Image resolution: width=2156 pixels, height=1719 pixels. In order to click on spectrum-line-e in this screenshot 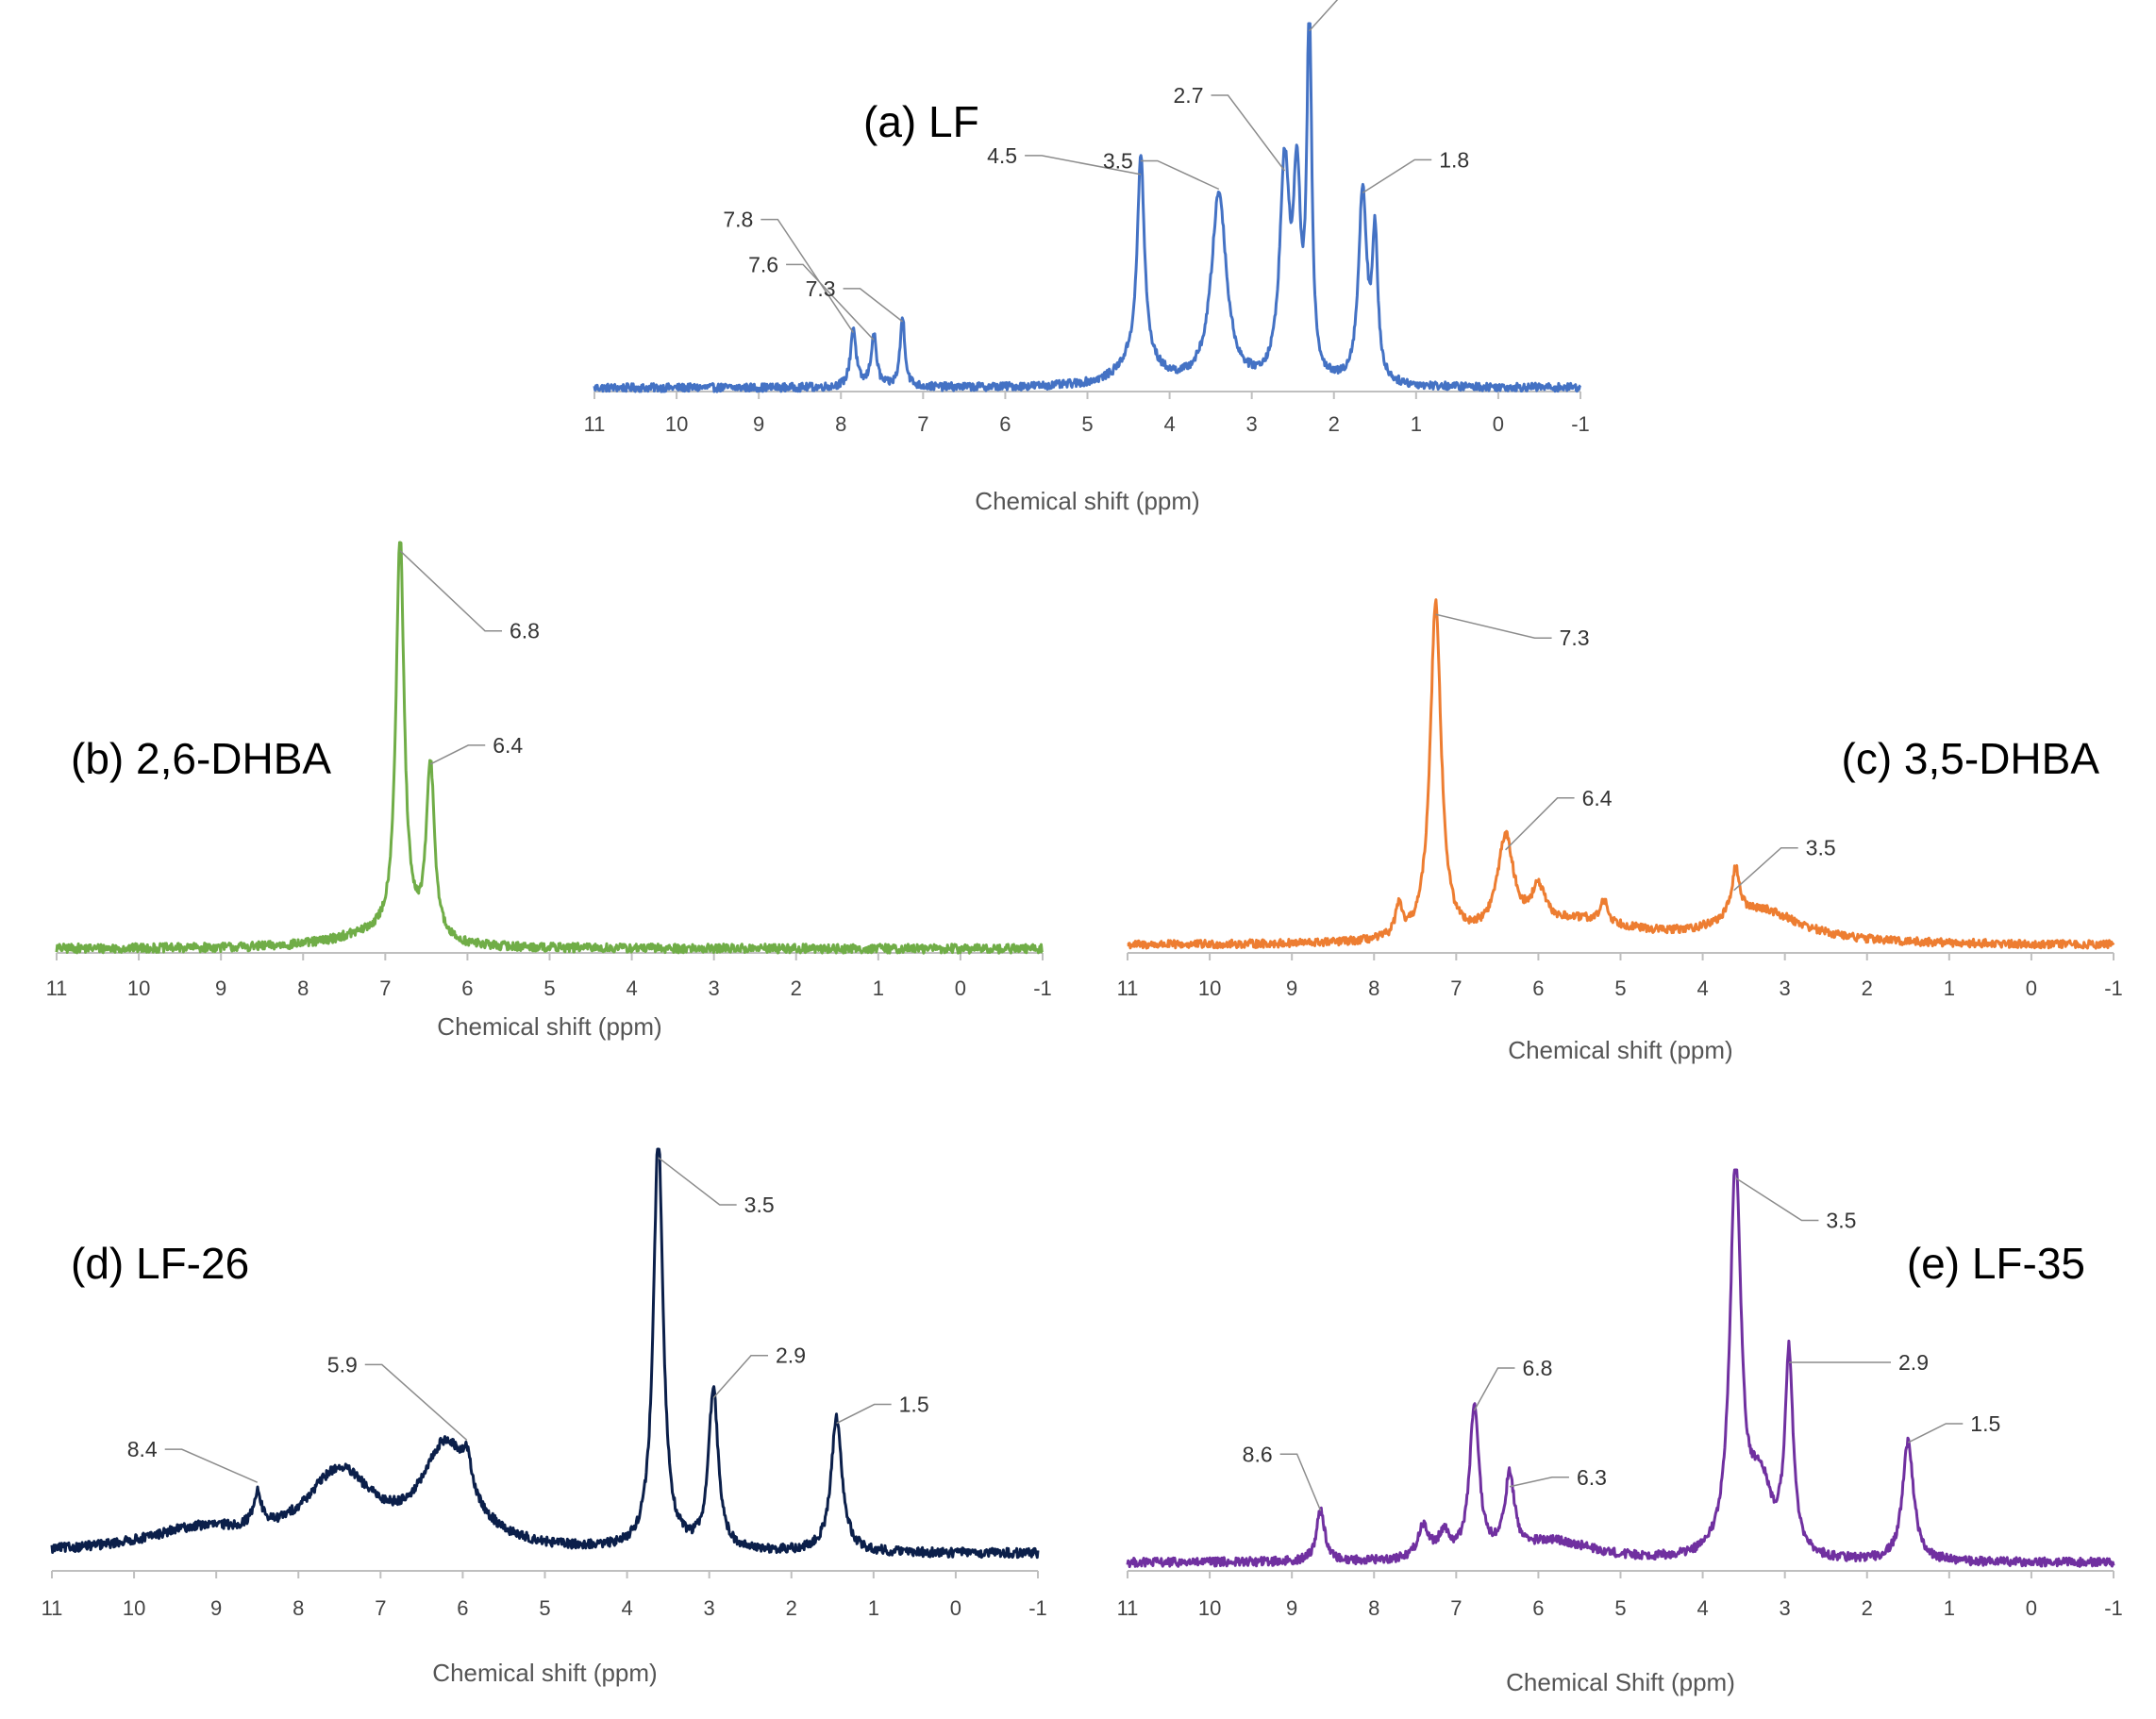, I will do `click(1620, 1368)`.